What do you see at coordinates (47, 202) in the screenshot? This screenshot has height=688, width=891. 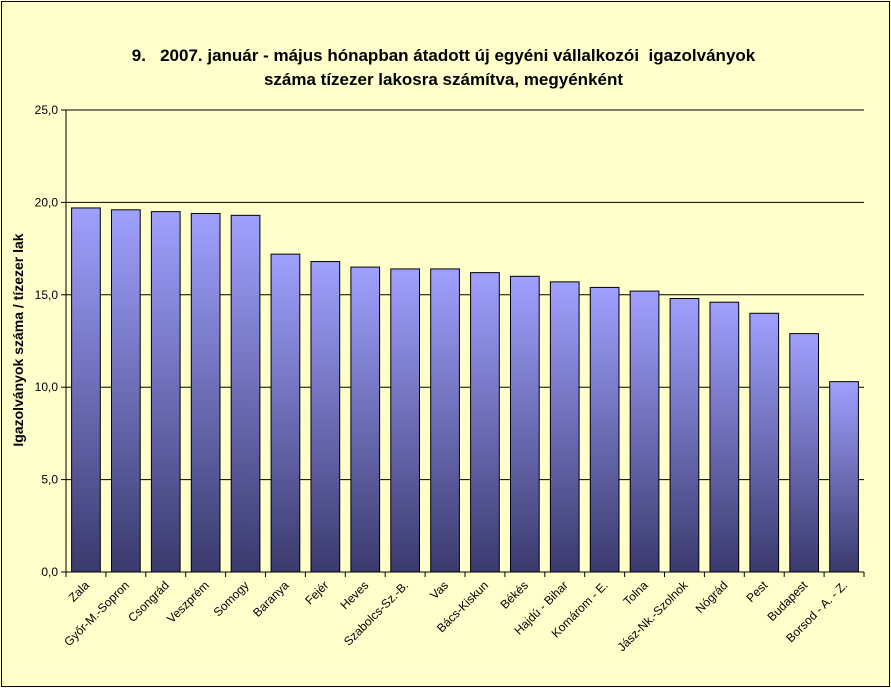 I see `y-tick-label: 20,0` at bounding box center [47, 202].